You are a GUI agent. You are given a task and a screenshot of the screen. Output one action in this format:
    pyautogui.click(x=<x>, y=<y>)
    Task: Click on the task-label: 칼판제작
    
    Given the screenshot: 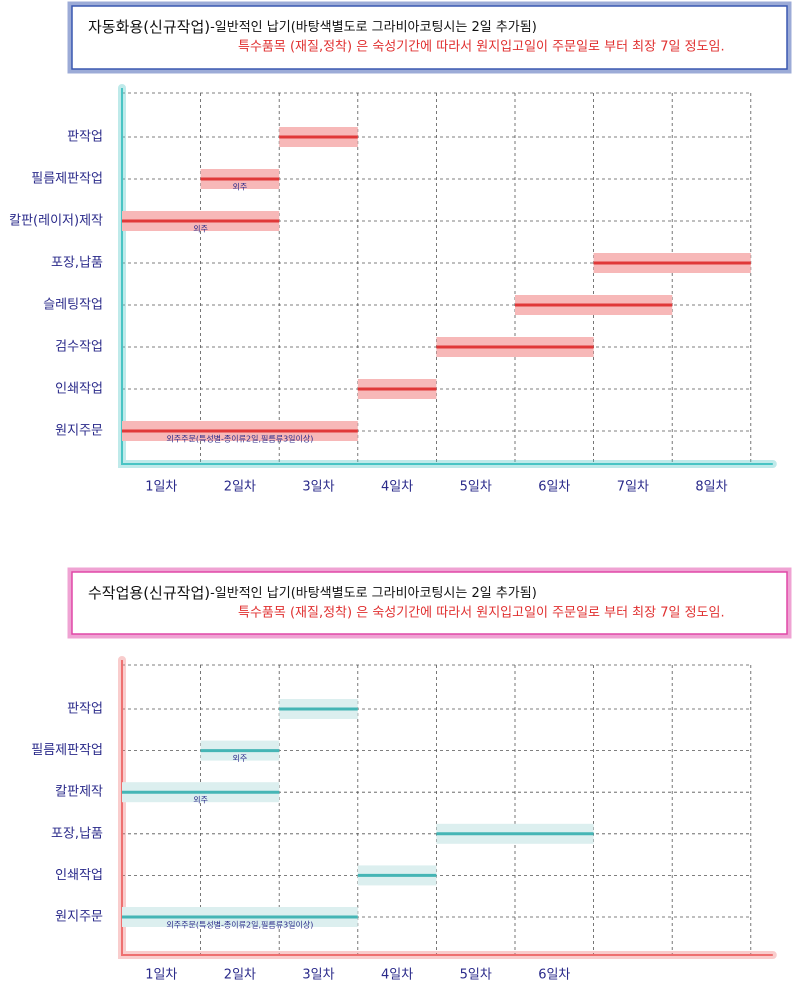 What is the action you would take?
    pyautogui.click(x=79, y=792)
    